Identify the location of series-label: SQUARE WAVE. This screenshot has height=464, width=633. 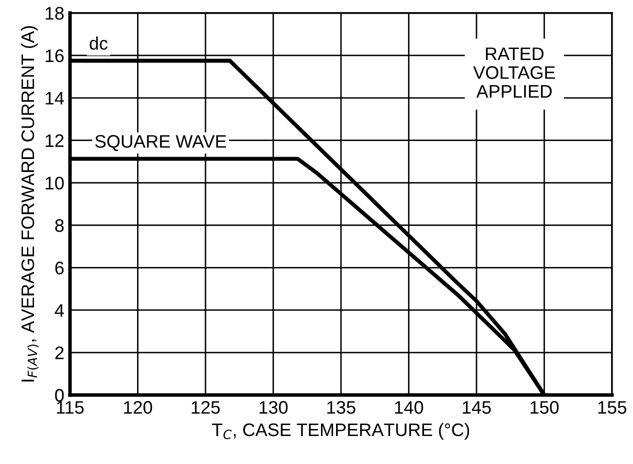
(160, 143).